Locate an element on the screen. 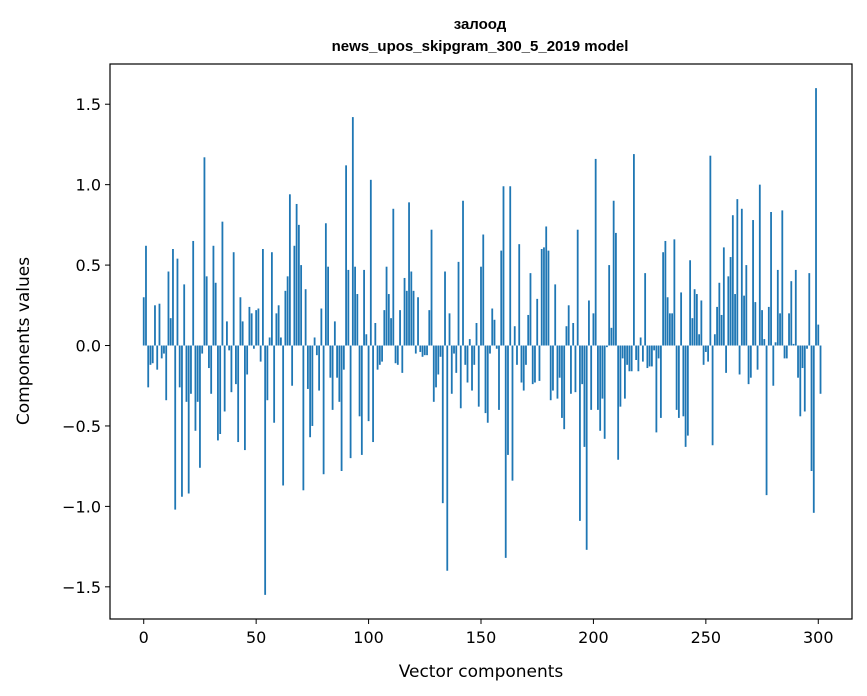 This screenshot has width=867, height=696. y-tick-label: −1.0 is located at coordinates (81, 506).